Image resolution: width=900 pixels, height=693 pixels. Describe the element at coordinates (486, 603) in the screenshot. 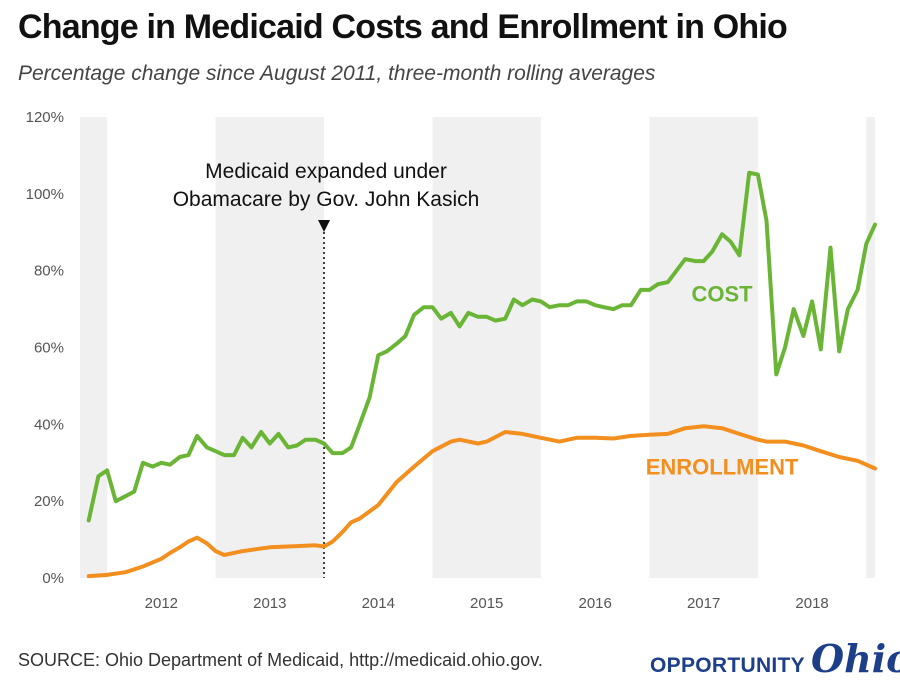

I see `x-tick-label-2015: 2015` at that location.